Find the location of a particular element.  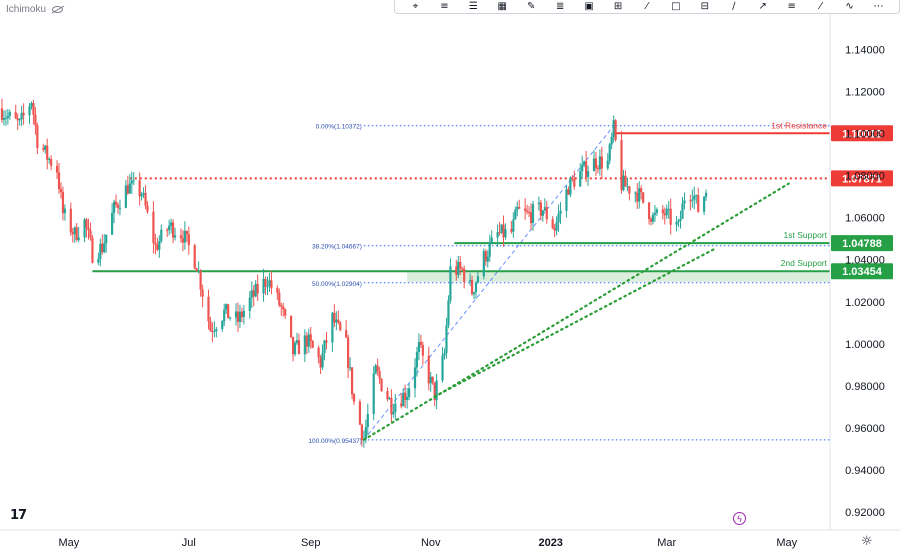

tradingview-logo: 17 is located at coordinates (18, 515).